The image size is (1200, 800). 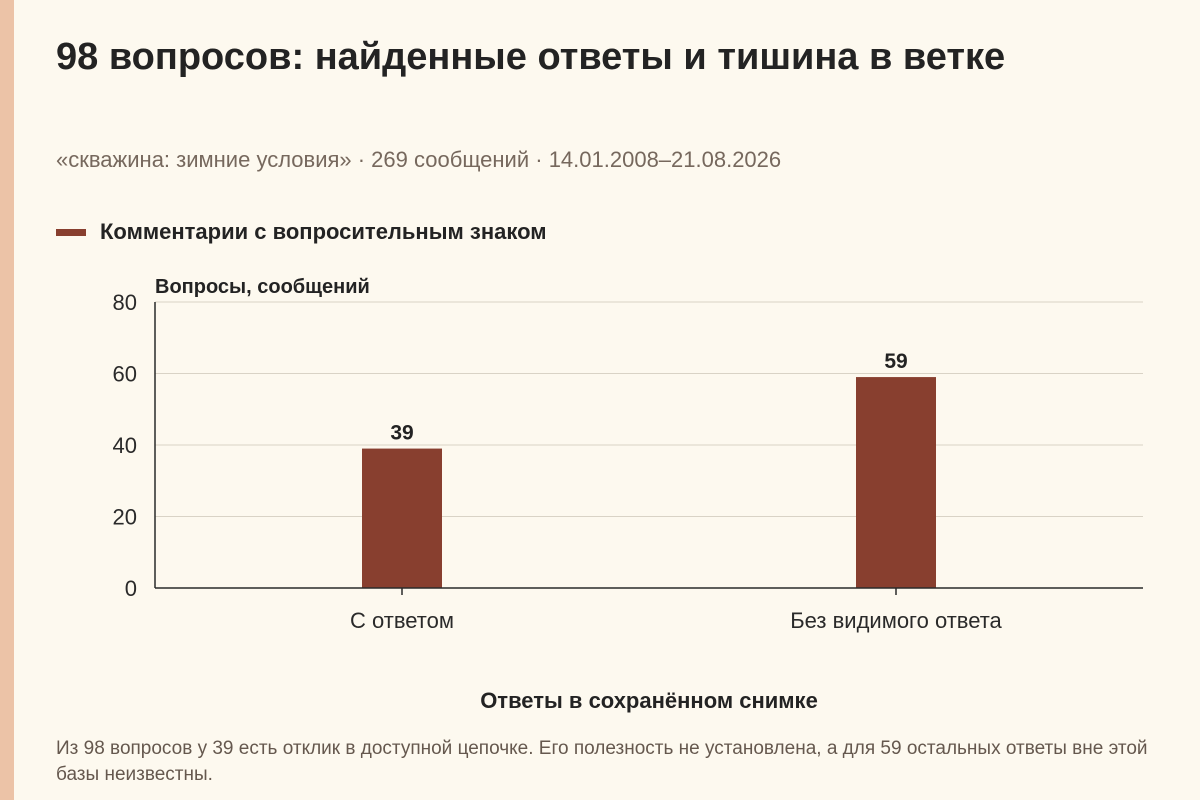 What do you see at coordinates (649, 700) in the screenshot?
I see `x-axis-title: Ответы в сохранённом снимке` at bounding box center [649, 700].